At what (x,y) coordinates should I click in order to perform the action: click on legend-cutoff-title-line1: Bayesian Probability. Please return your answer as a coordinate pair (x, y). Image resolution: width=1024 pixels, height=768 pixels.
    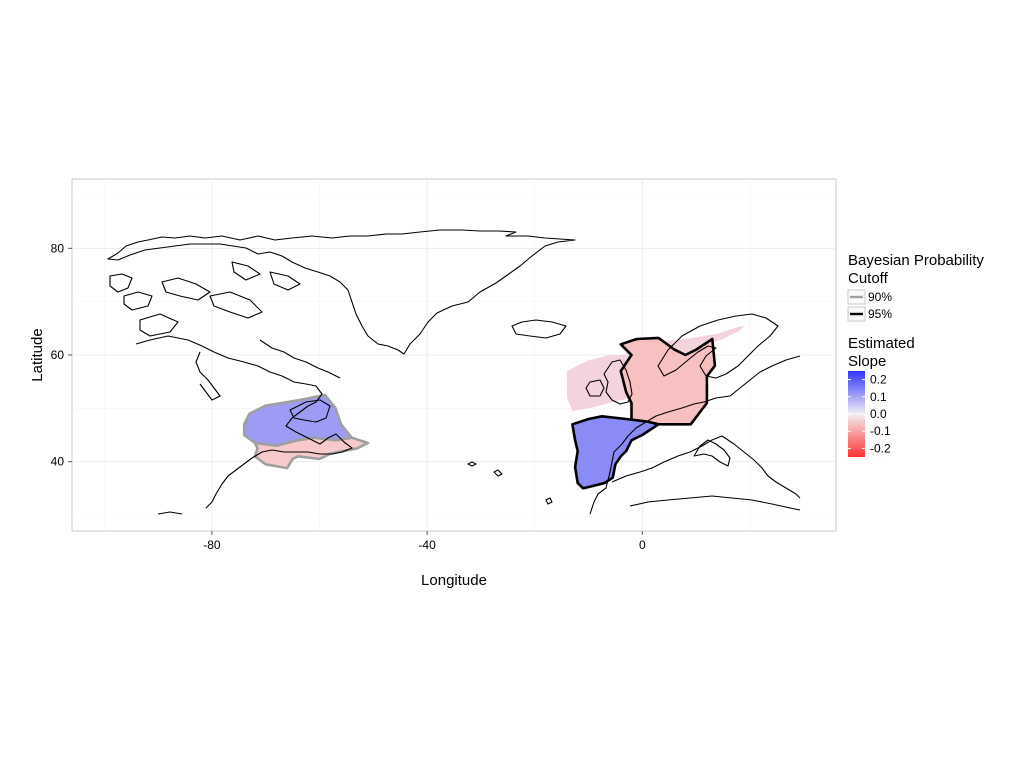
    Looking at the image, I should click on (916, 260).